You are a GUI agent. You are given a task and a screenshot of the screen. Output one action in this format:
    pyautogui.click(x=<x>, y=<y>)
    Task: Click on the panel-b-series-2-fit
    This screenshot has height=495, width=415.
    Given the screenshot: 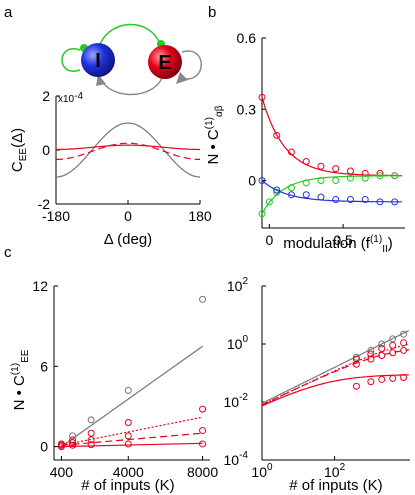 What is the action you would take?
    pyautogui.click(x=332, y=191)
    